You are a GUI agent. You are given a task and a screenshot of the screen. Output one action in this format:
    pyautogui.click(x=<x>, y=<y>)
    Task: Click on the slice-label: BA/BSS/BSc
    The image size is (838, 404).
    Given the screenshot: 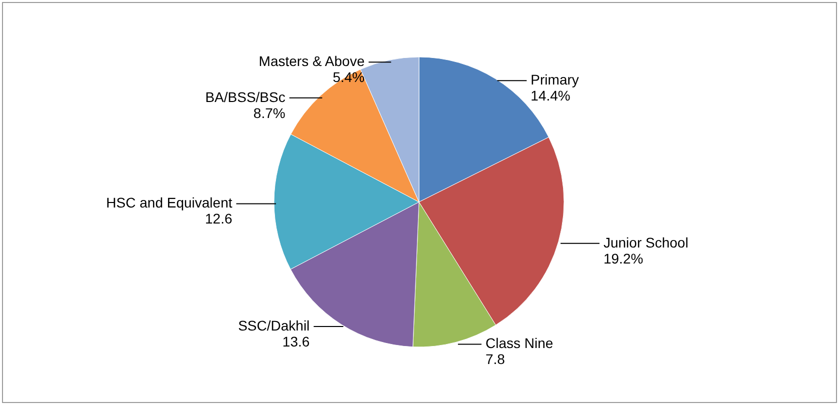 What is the action you would take?
    pyautogui.click(x=245, y=96)
    